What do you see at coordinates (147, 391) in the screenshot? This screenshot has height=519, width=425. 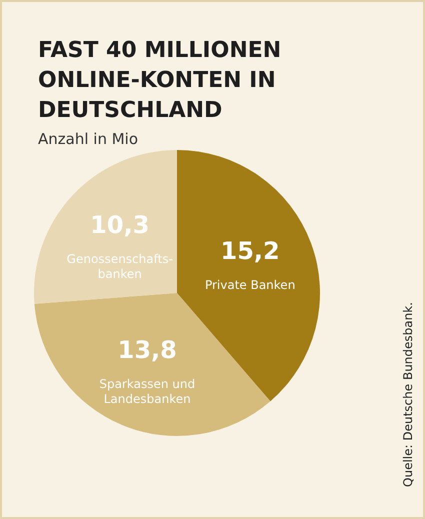 I see `slice-label: Sparkassen und Landesbanken` at bounding box center [147, 391].